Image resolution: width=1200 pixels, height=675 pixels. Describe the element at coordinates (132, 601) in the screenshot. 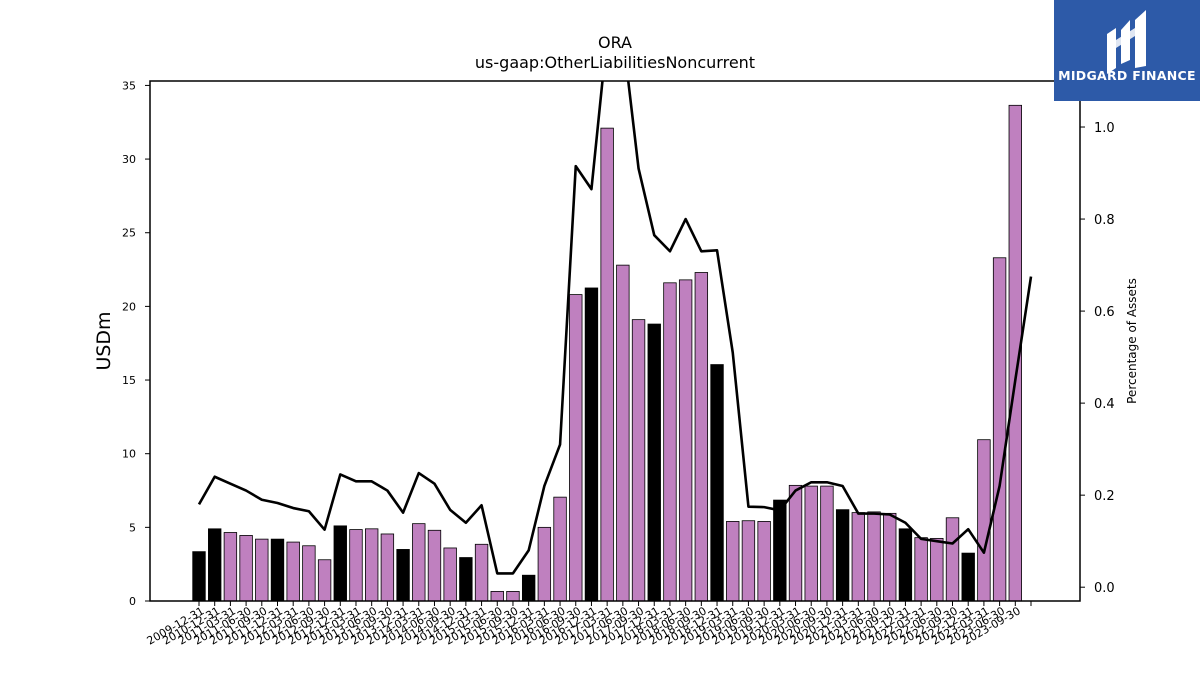

I see `y-tick-label: 0` at that location.